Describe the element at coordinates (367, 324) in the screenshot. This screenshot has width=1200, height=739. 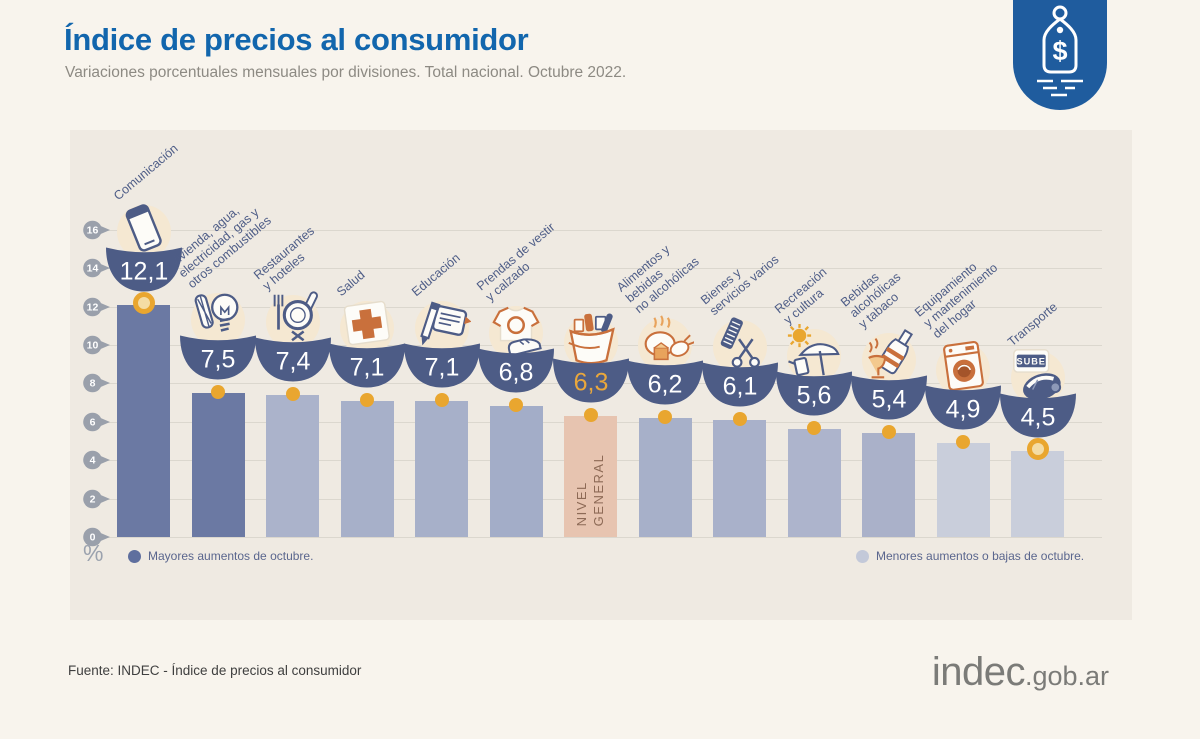
I see `health-cross-icon` at that location.